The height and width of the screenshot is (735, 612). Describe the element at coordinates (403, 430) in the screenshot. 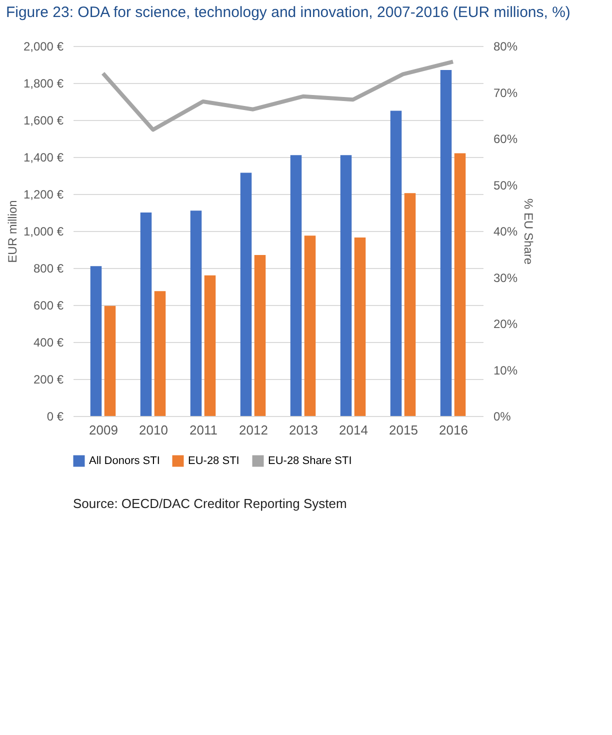

I see `x-tick-label: 2015` at that location.